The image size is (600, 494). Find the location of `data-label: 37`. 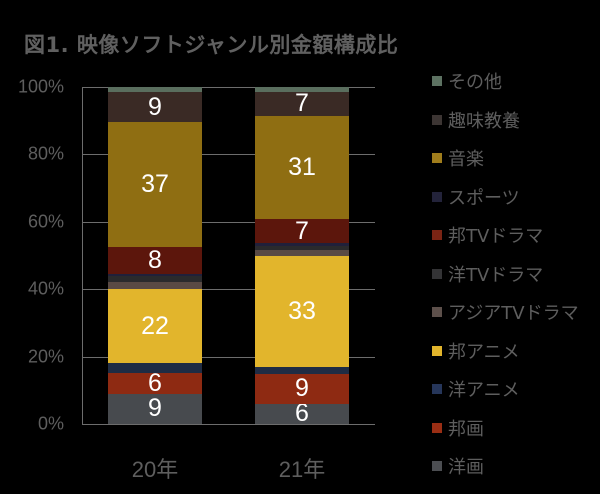

data-label: 37 is located at coordinates (155, 184).